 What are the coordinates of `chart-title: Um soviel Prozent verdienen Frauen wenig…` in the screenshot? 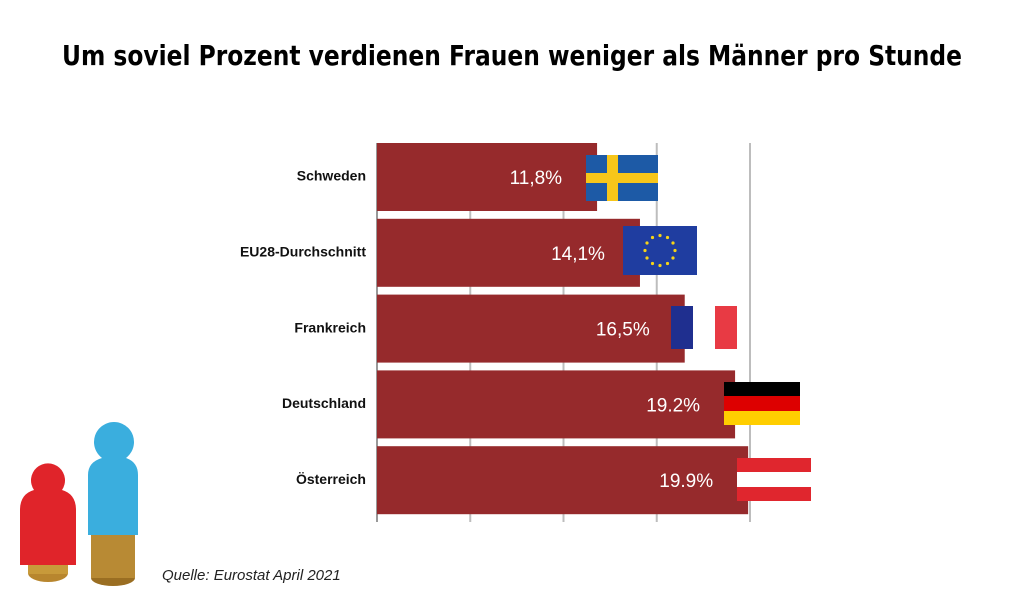 It's located at (512, 55).